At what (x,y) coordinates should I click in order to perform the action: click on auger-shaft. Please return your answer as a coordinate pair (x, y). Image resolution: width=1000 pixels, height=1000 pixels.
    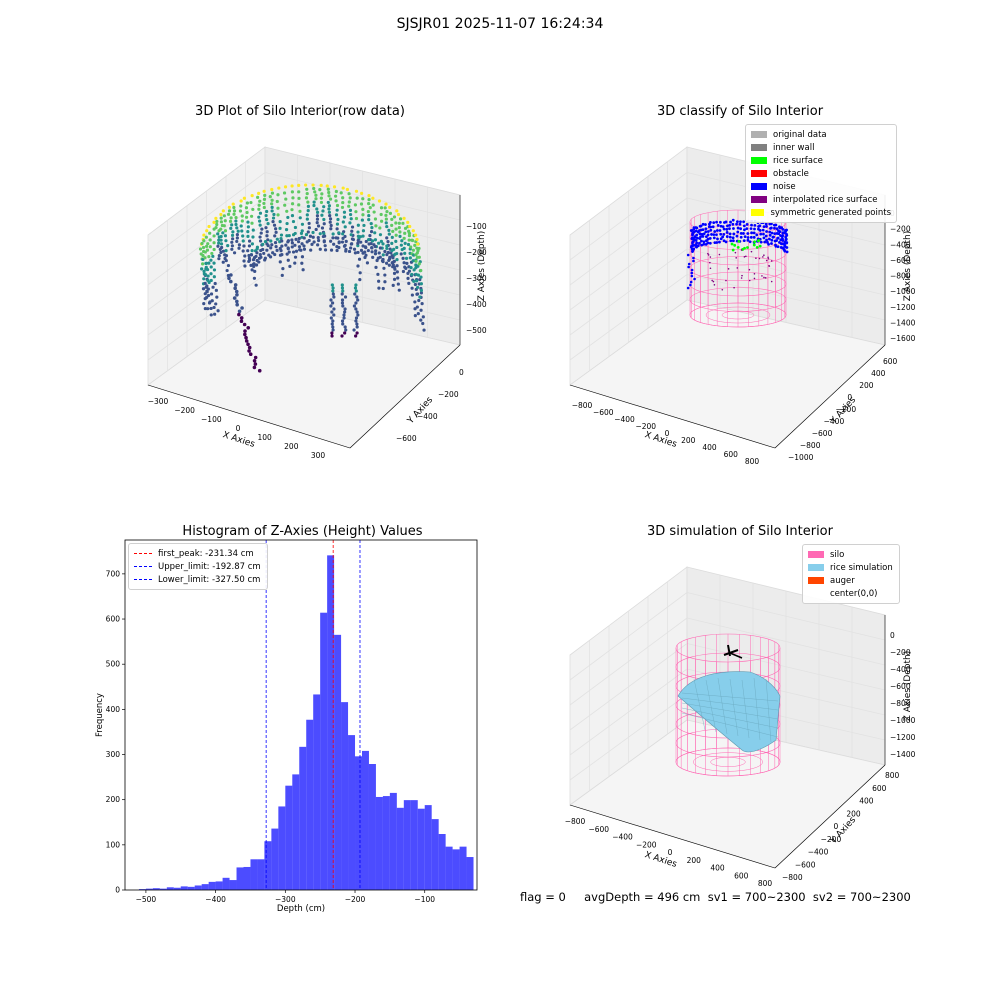
    Looking at the image, I should click on (729, 650).